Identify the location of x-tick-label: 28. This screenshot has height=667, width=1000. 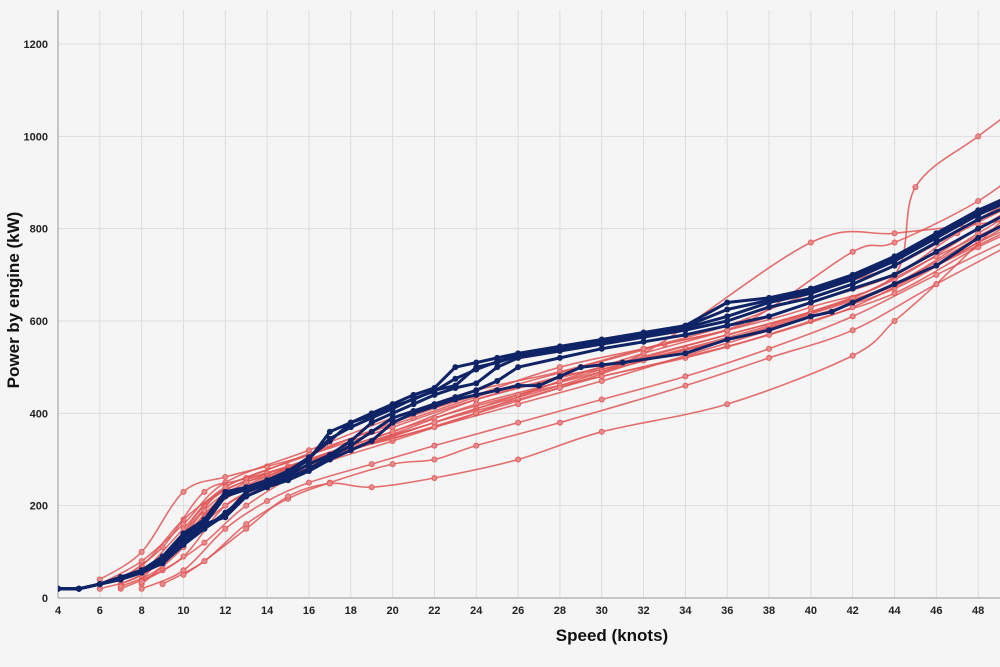
(560, 611).